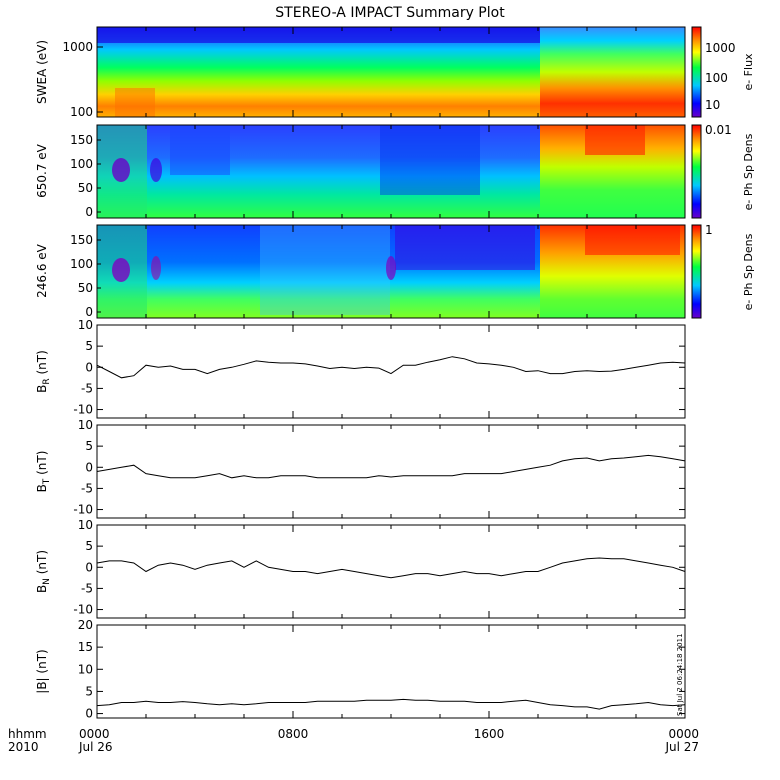 The image size is (780, 780). Describe the element at coordinates (42, 270) in the screenshot. I see `pad-246-ylabel: 246.6 eV` at that location.